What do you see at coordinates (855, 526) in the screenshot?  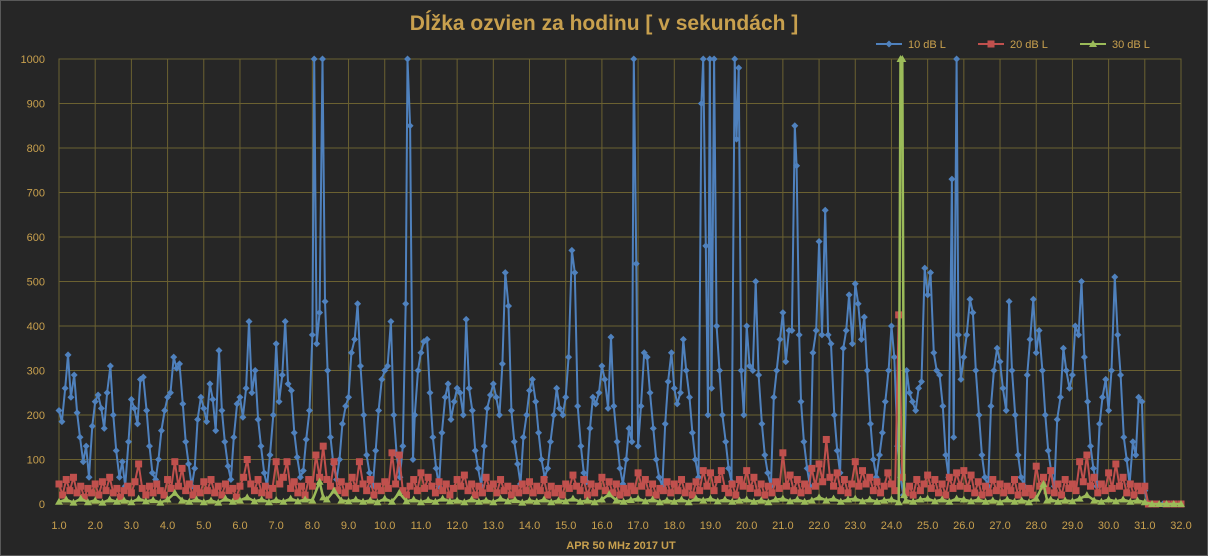 I see `x-tick-label: 23.0` at bounding box center [855, 526].